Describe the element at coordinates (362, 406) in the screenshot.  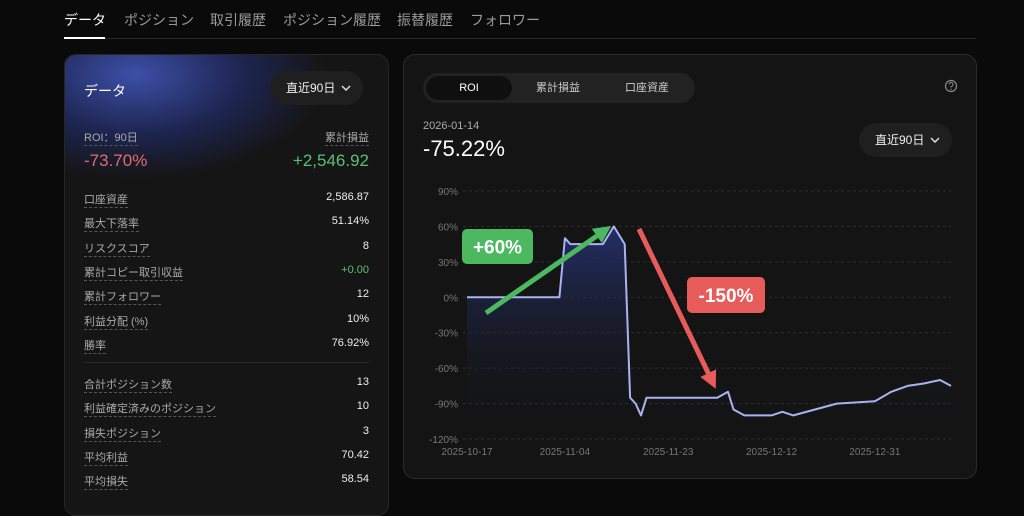
I see `stat-value: 10` at that location.